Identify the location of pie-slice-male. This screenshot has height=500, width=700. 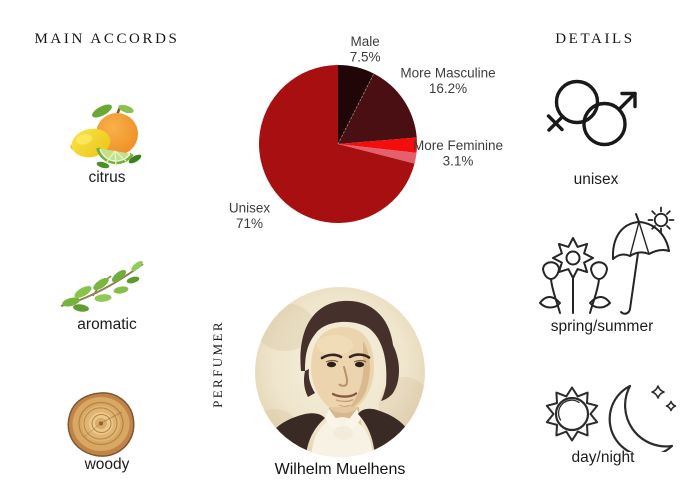
(356, 104).